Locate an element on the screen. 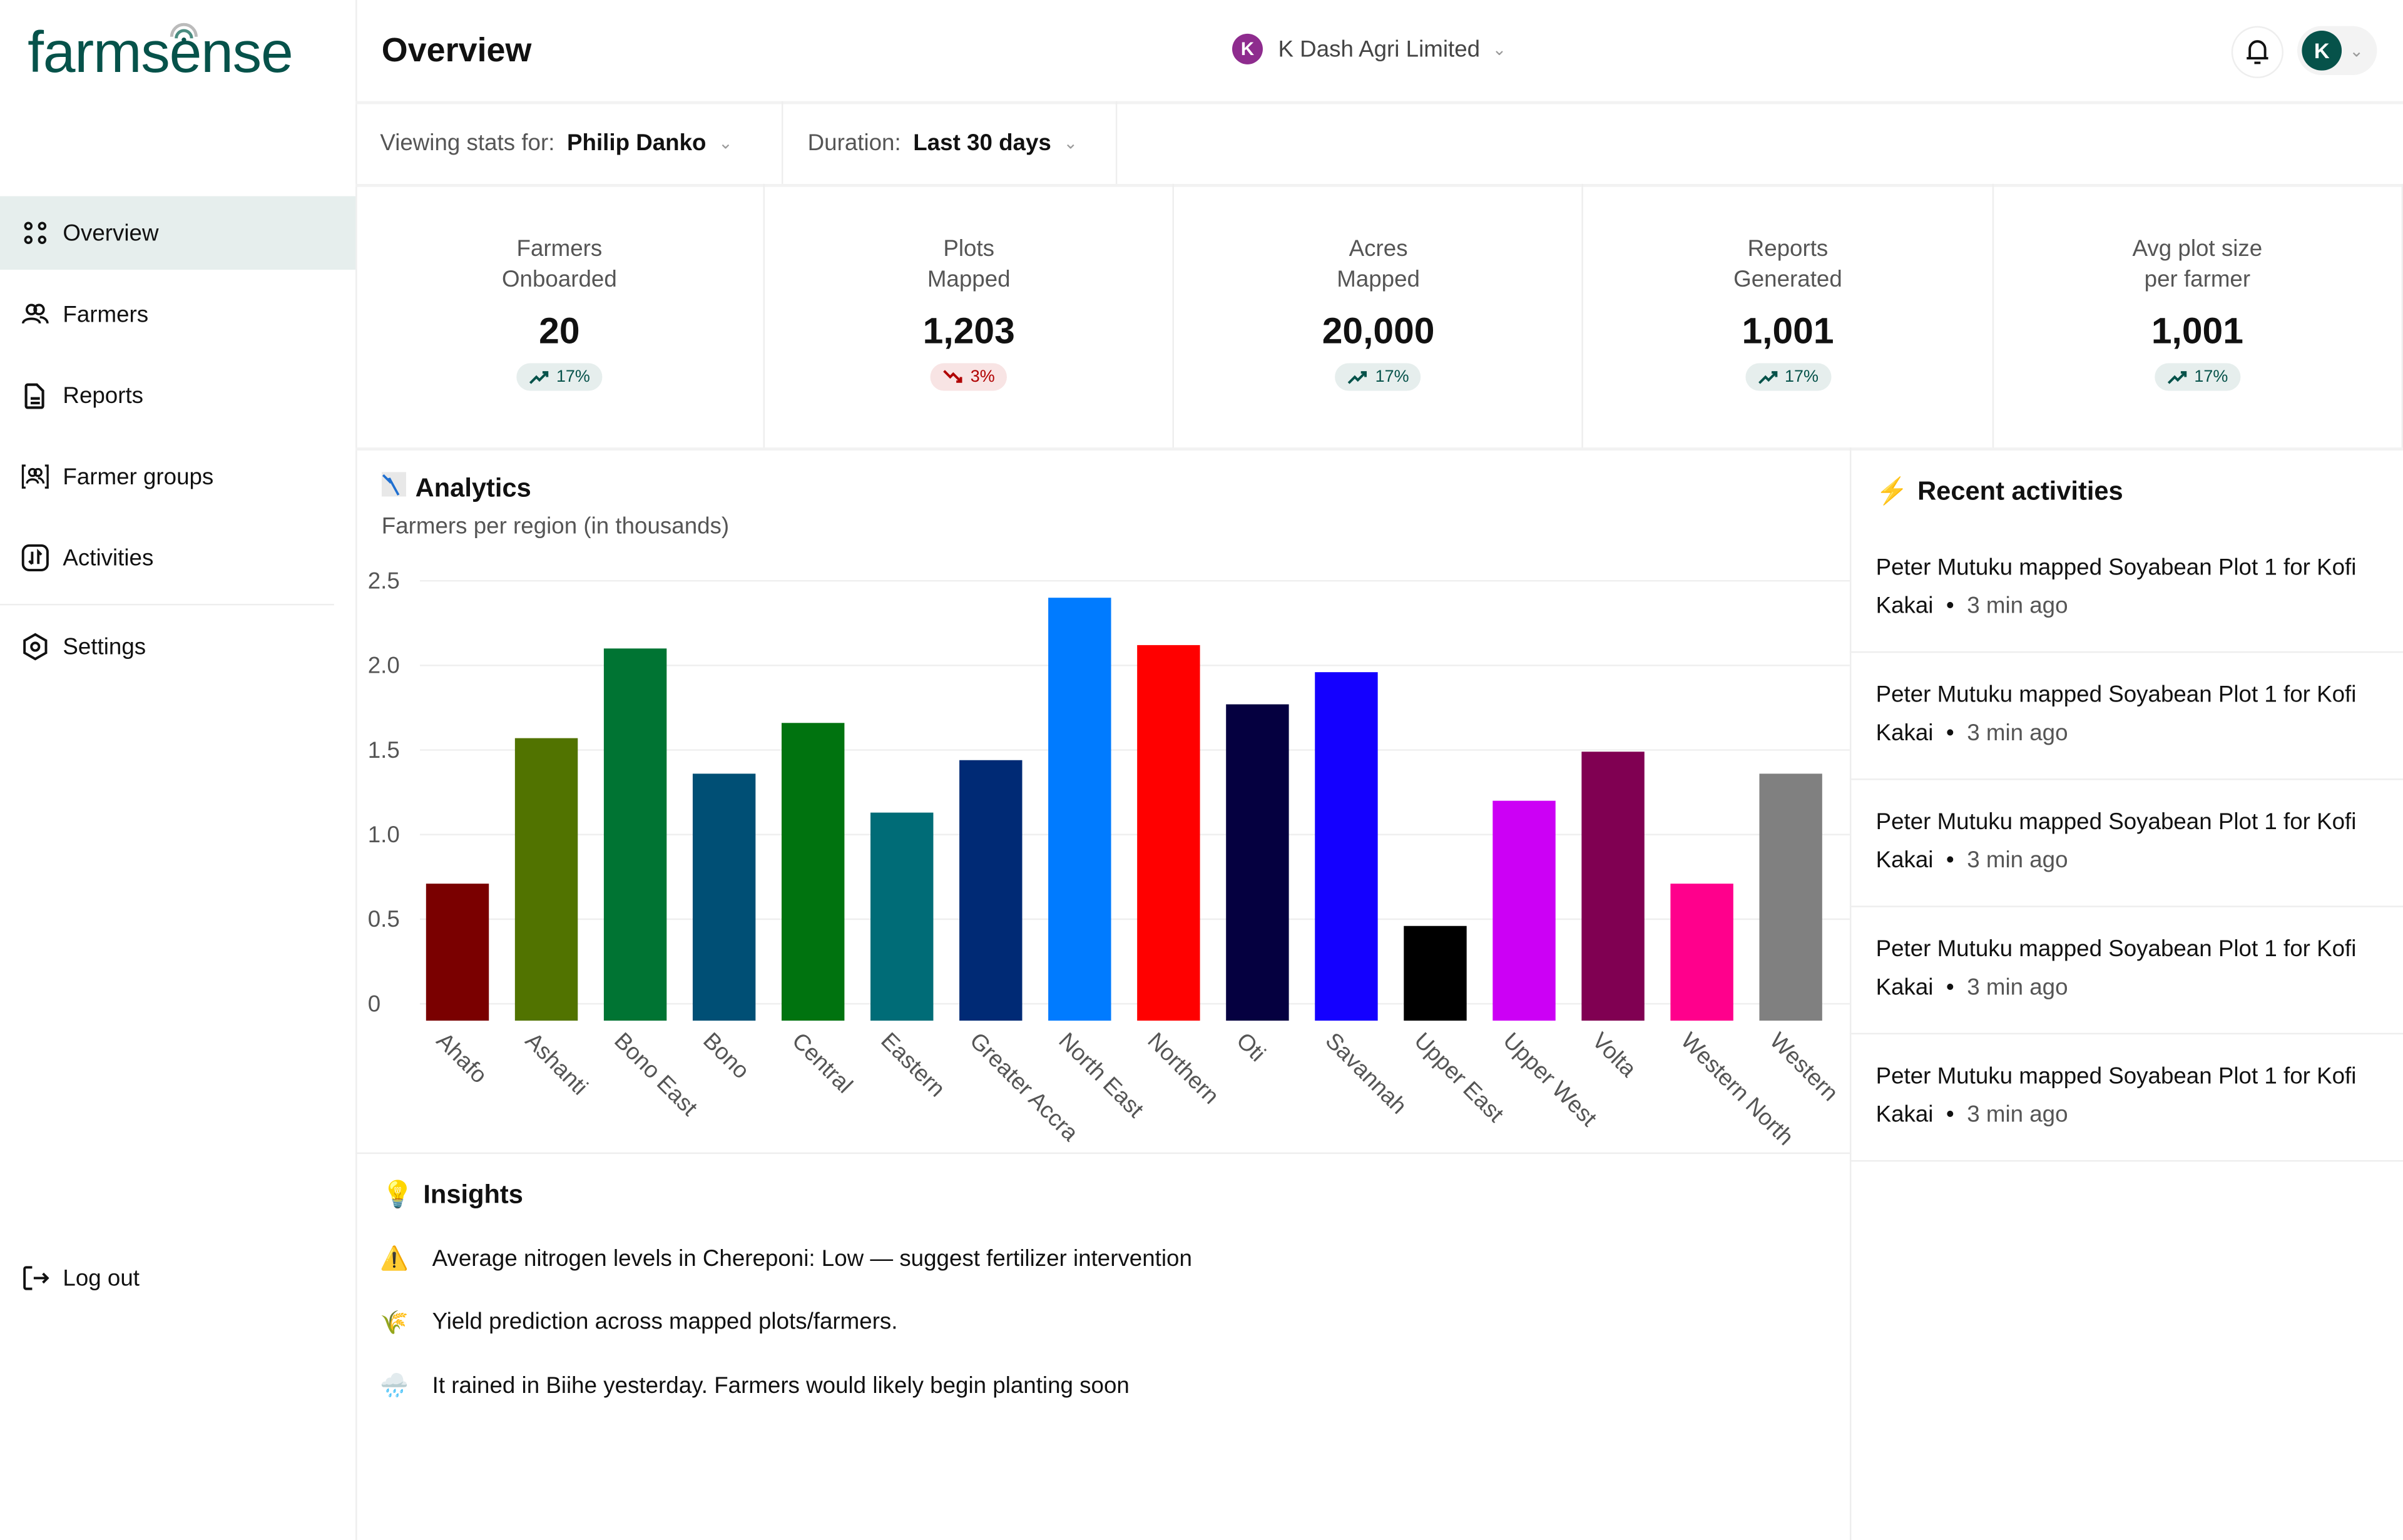  trending-up-icon is located at coordinates (1767, 377).